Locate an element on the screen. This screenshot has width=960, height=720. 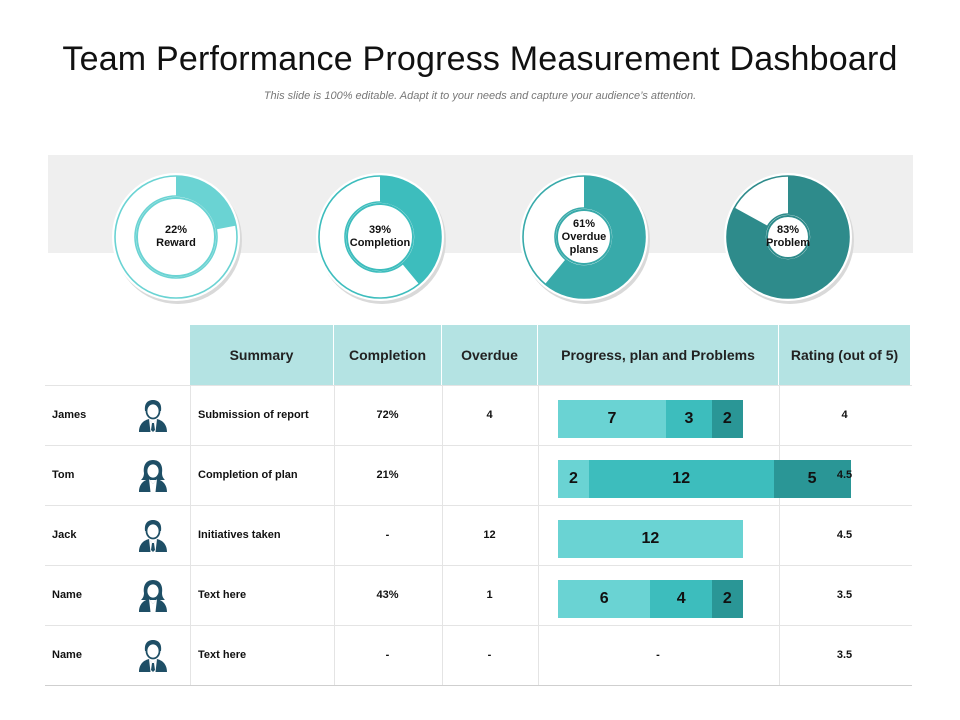
completion-cell: 43% is located at coordinates (387, 595).